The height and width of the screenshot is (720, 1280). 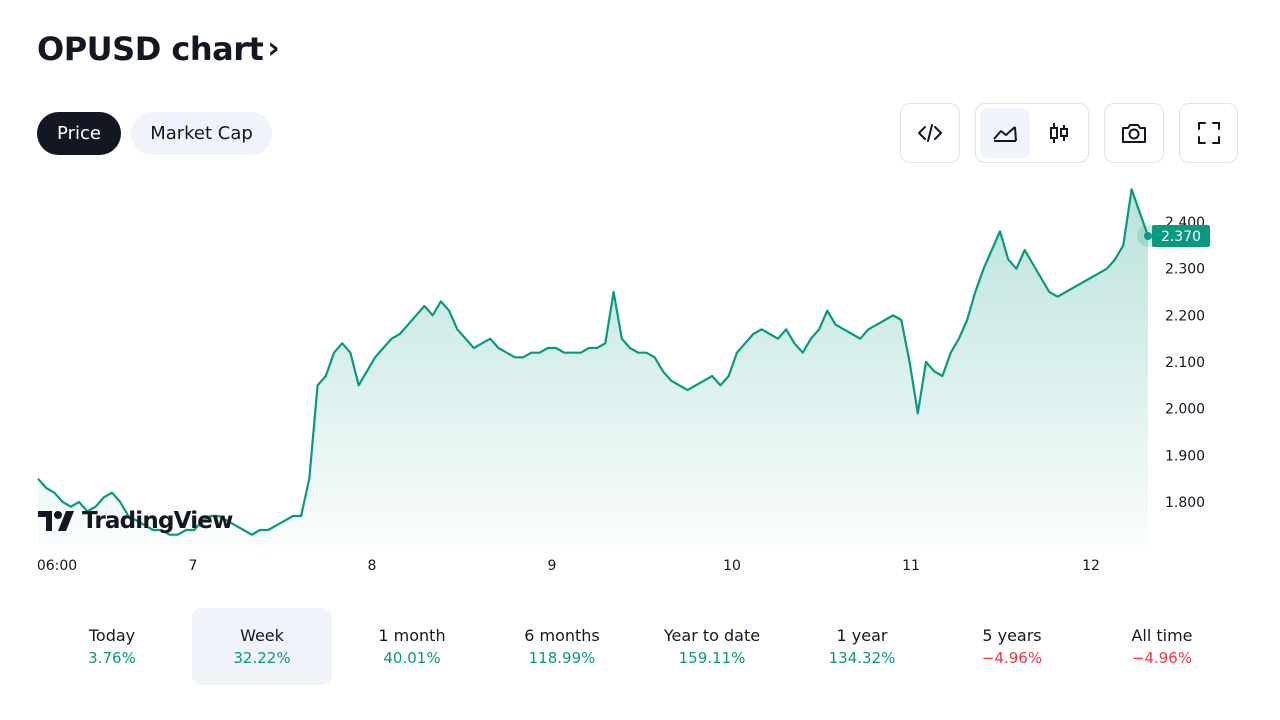 What do you see at coordinates (862, 635) in the screenshot?
I see `period-label: 1 year` at bounding box center [862, 635].